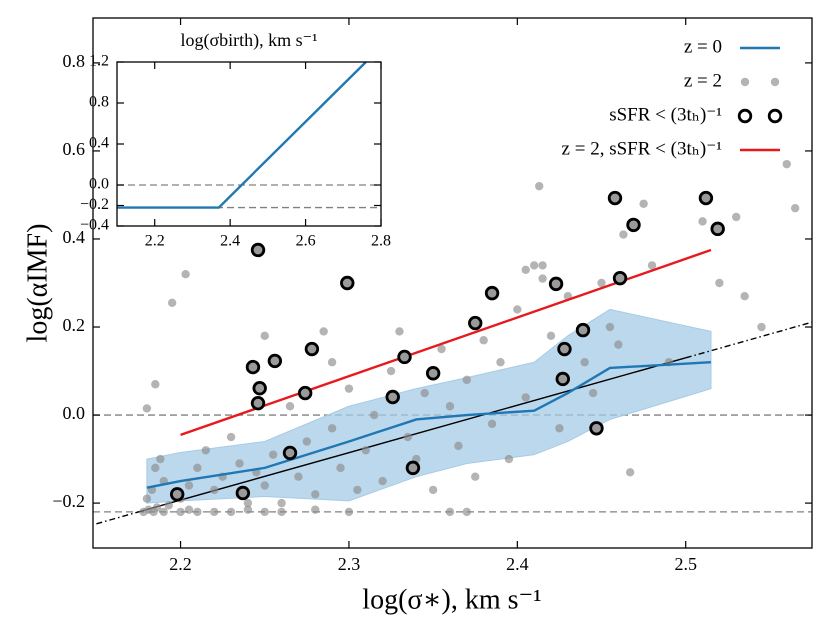 The height and width of the screenshot is (637, 830). What do you see at coordinates (74, 61) in the screenshot?
I see `y-tick-label: 0.8` at bounding box center [74, 61].